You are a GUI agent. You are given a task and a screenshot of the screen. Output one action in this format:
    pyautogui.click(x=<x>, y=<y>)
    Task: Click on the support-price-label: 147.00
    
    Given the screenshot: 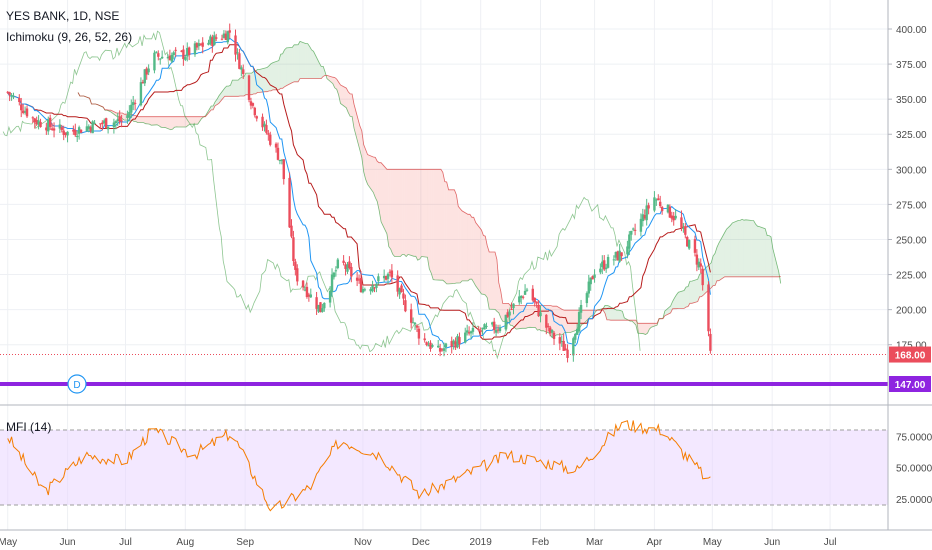 What is the action you would take?
    pyautogui.click(x=910, y=385)
    